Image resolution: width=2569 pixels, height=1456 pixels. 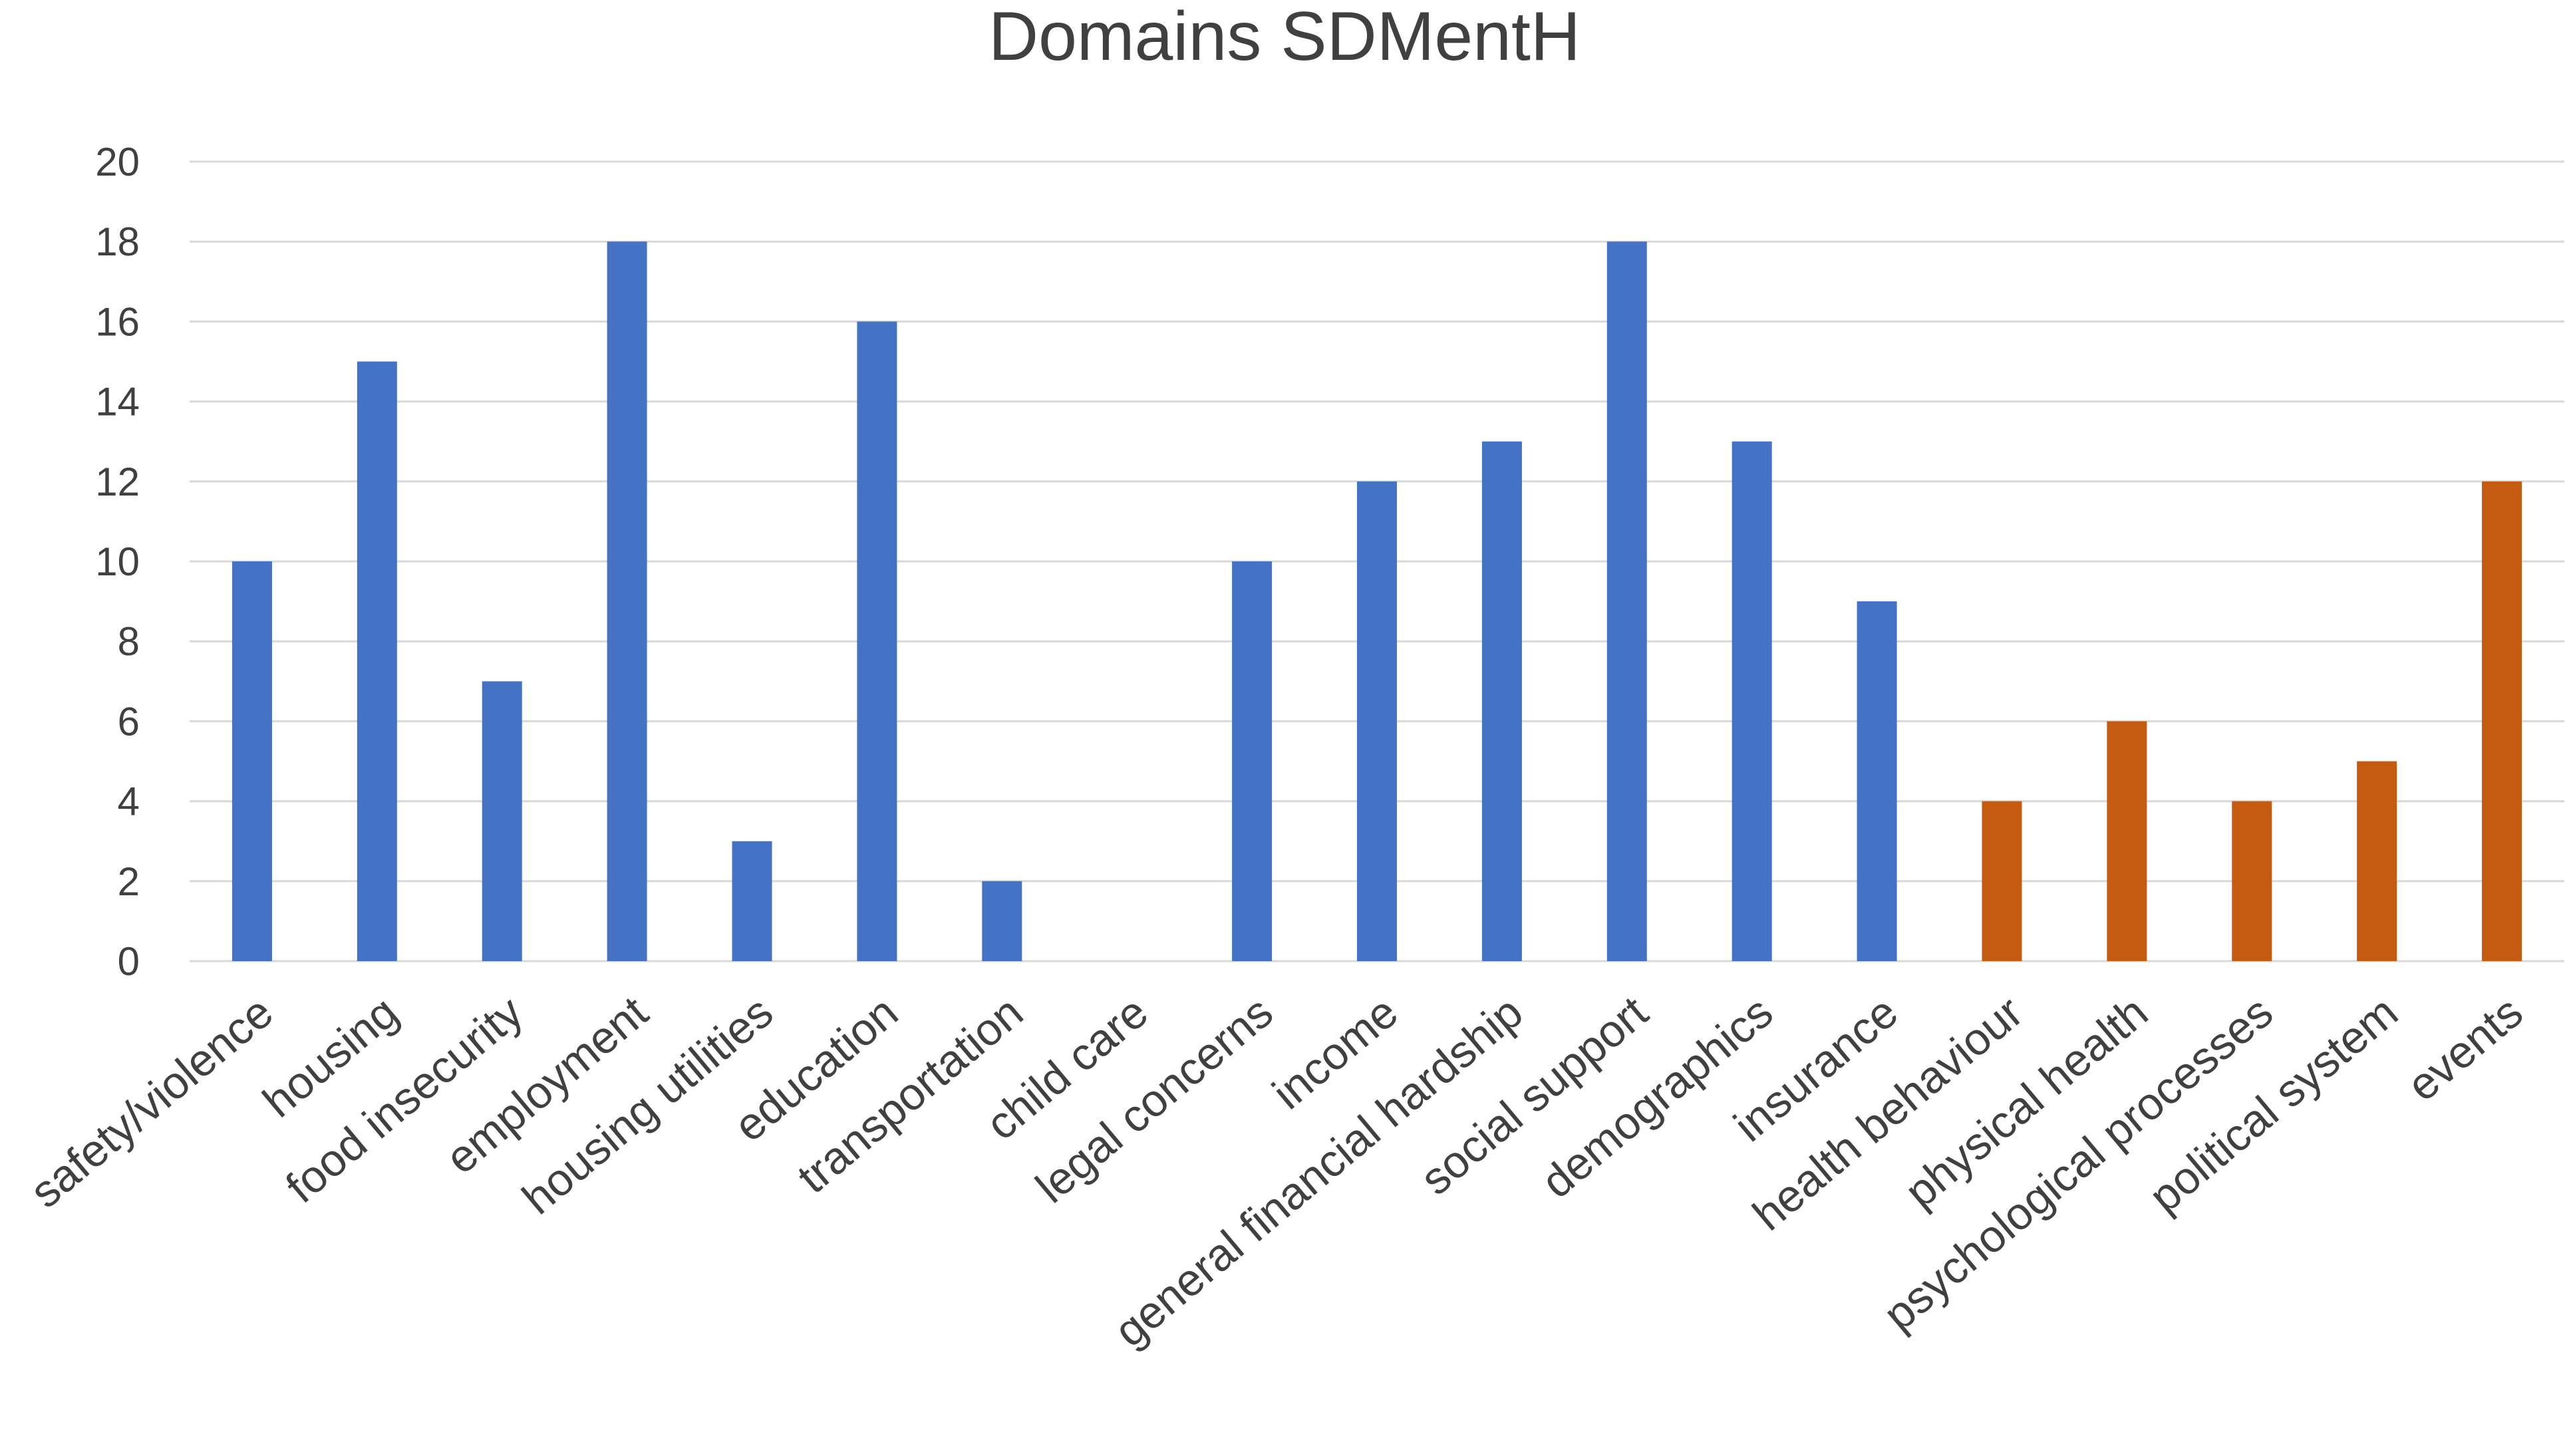 I want to click on y-tick-label: 0, so click(x=129, y=961).